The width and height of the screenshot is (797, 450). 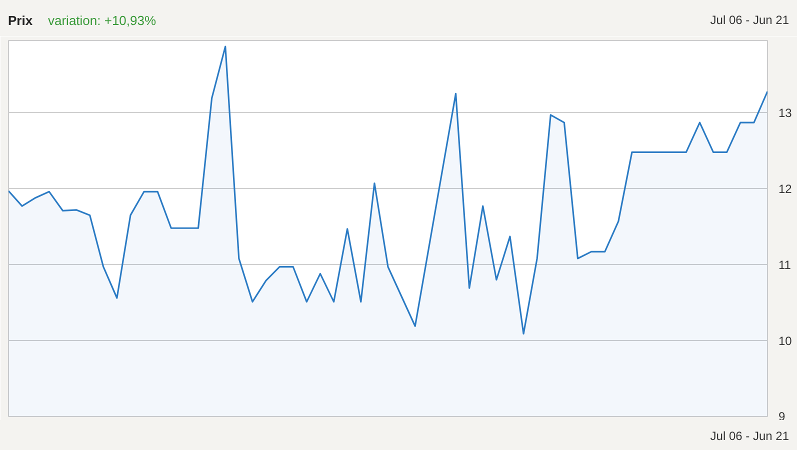 What do you see at coordinates (785, 189) in the screenshot?
I see `y-tick-label: 12` at bounding box center [785, 189].